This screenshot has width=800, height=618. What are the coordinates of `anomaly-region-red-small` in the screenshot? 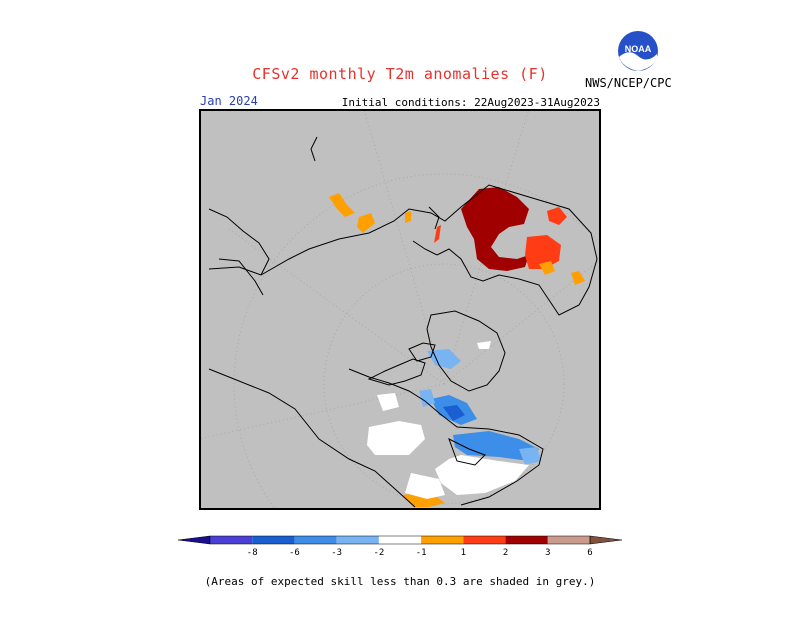 It's located at (437, 234).